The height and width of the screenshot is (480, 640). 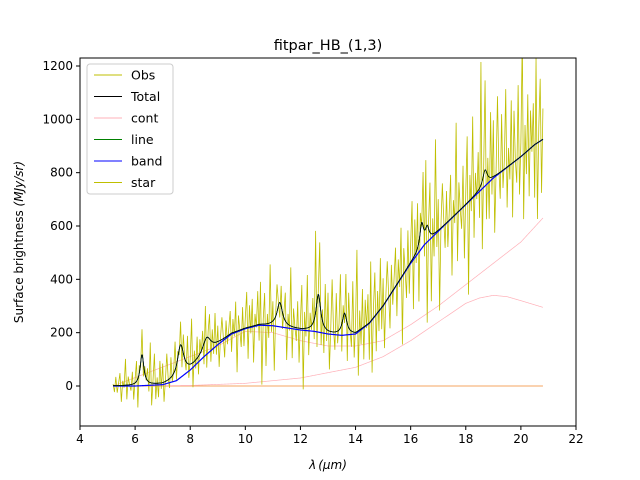 I want to click on x-tick-label: 20, so click(x=520, y=439).